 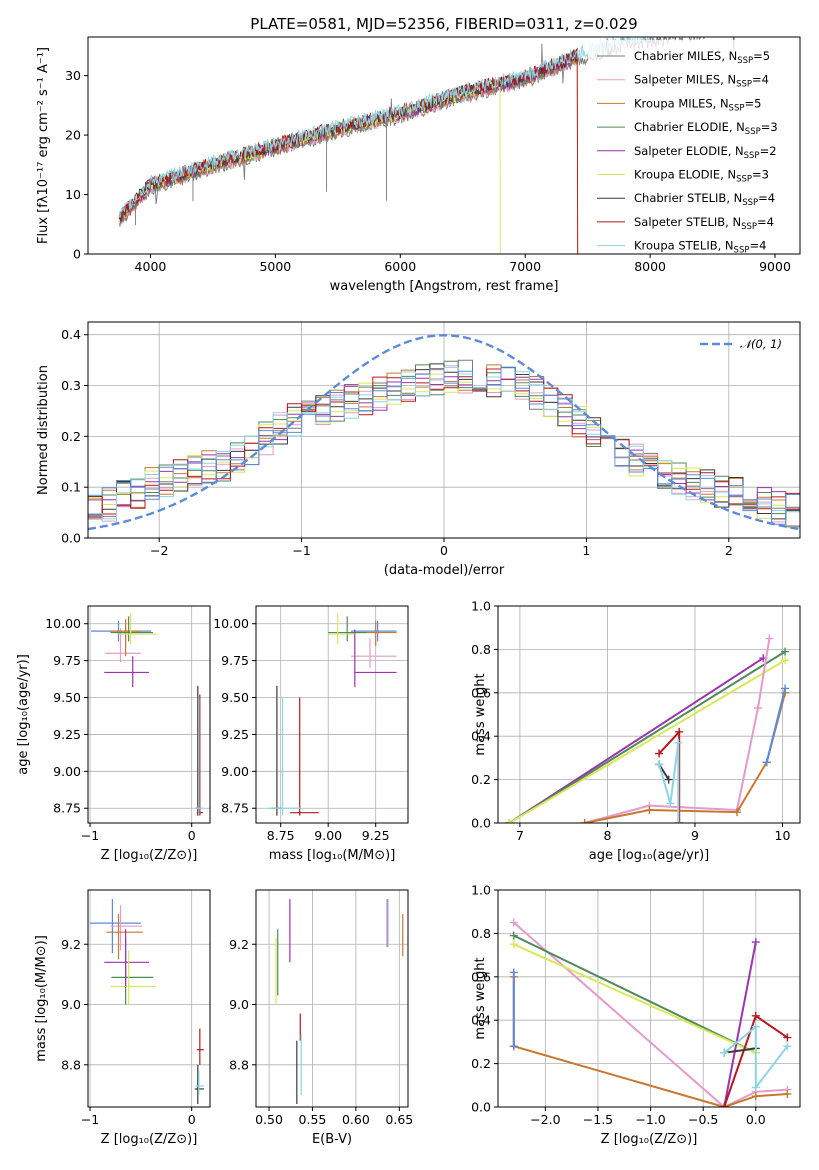 I want to click on legend-label: Salpeter ELODIE, NSSP=2, so click(x=705, y=152).